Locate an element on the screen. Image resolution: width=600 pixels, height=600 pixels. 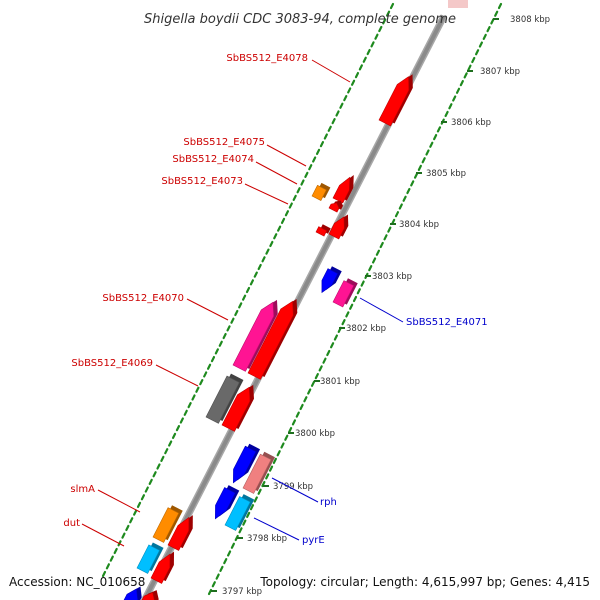
gene-g19 is located at coordinates (150, 558).